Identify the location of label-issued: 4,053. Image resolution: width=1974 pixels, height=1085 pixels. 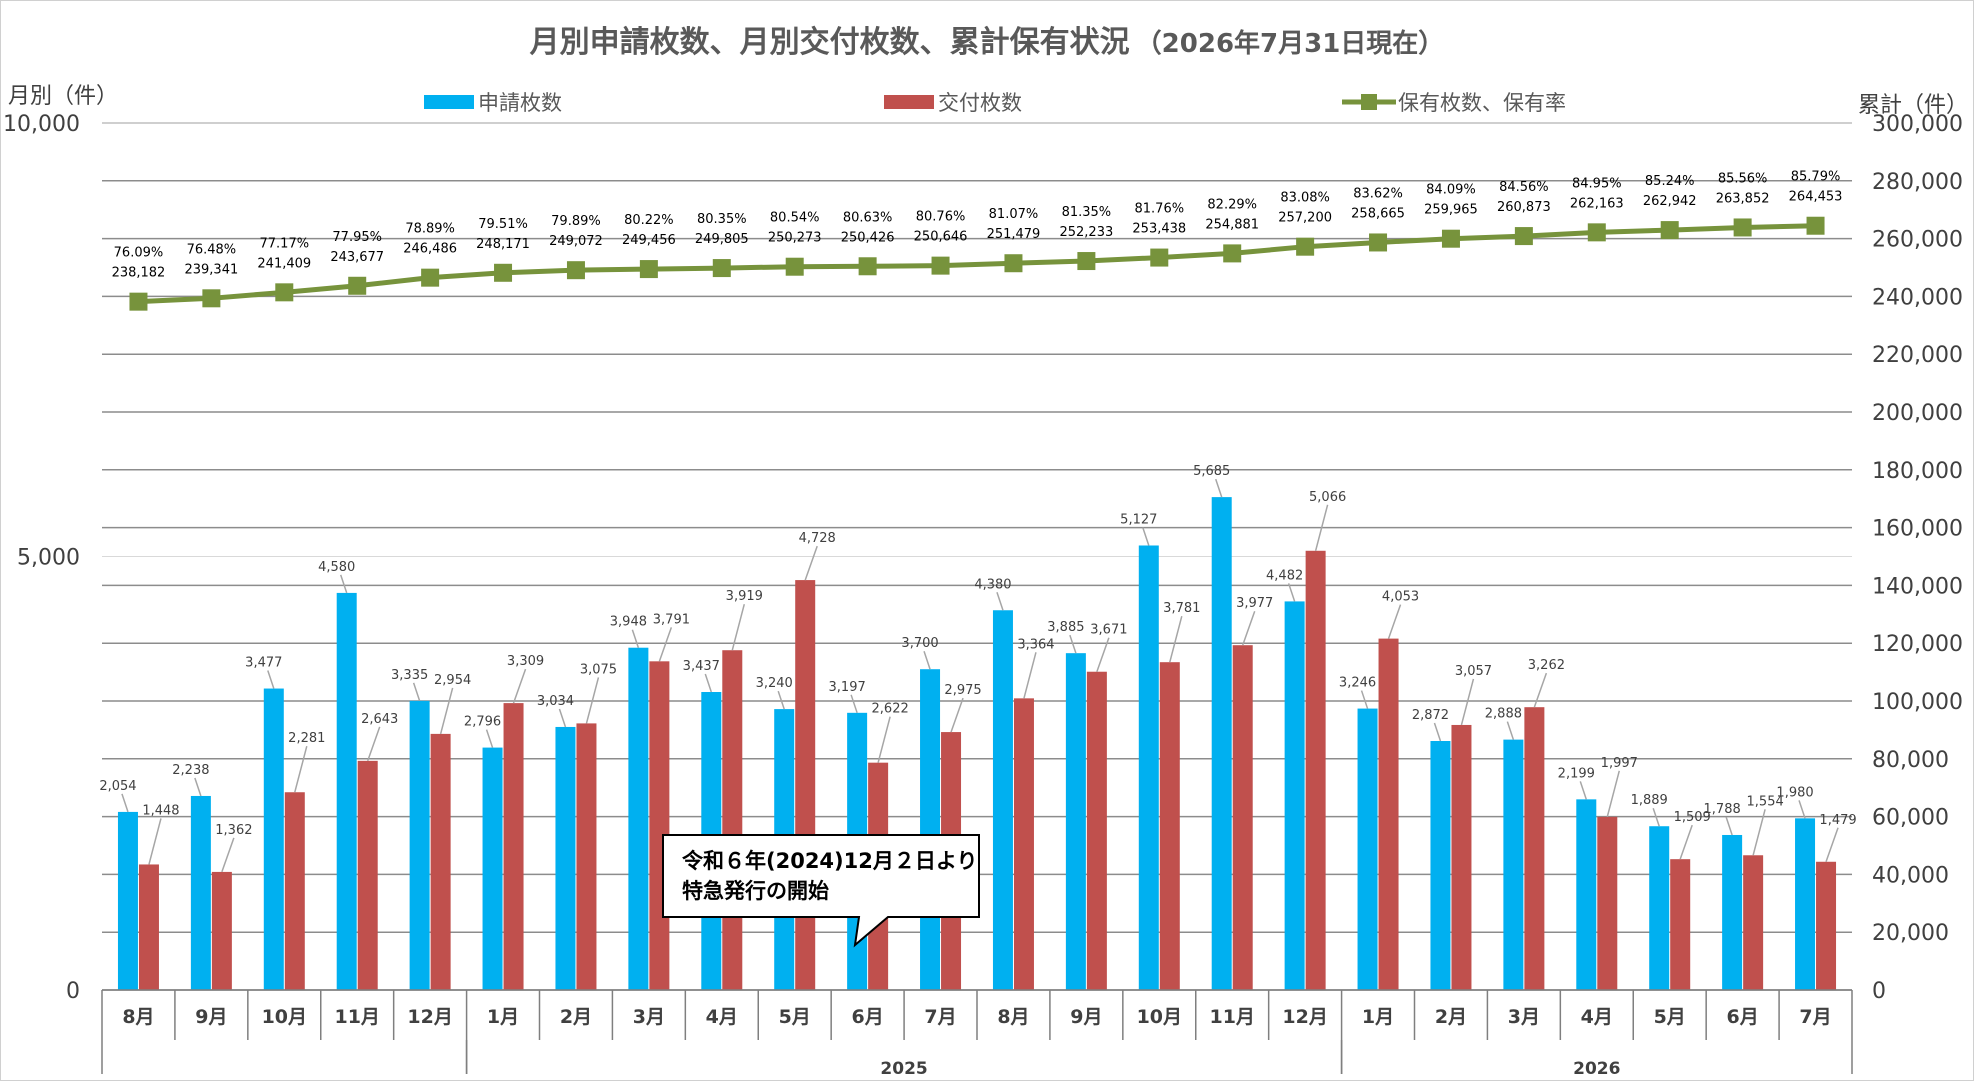
(1400, 597).